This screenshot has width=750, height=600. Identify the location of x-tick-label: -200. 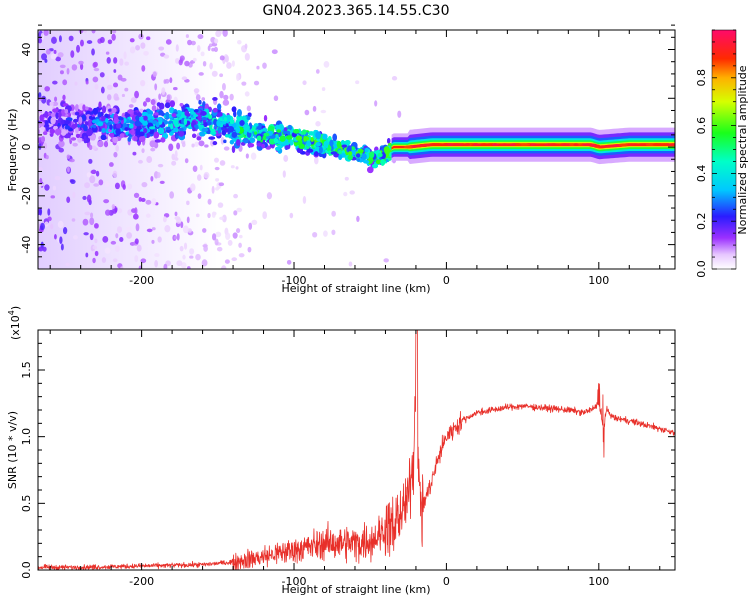
(141, 581).